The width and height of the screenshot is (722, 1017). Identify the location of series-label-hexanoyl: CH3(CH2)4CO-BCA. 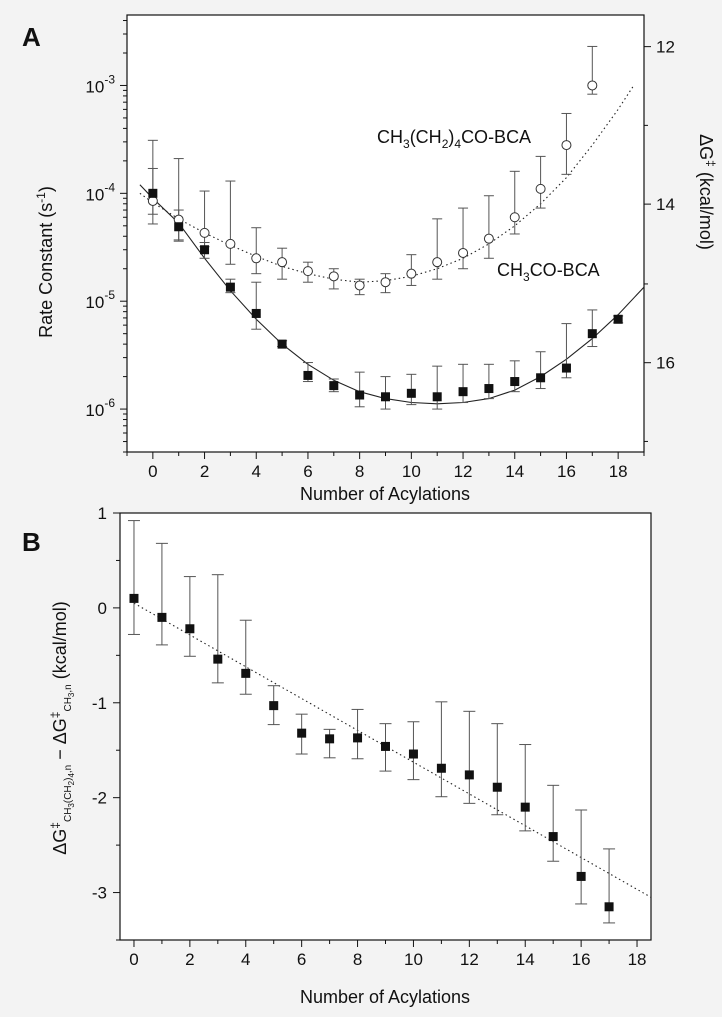
(454, 139).